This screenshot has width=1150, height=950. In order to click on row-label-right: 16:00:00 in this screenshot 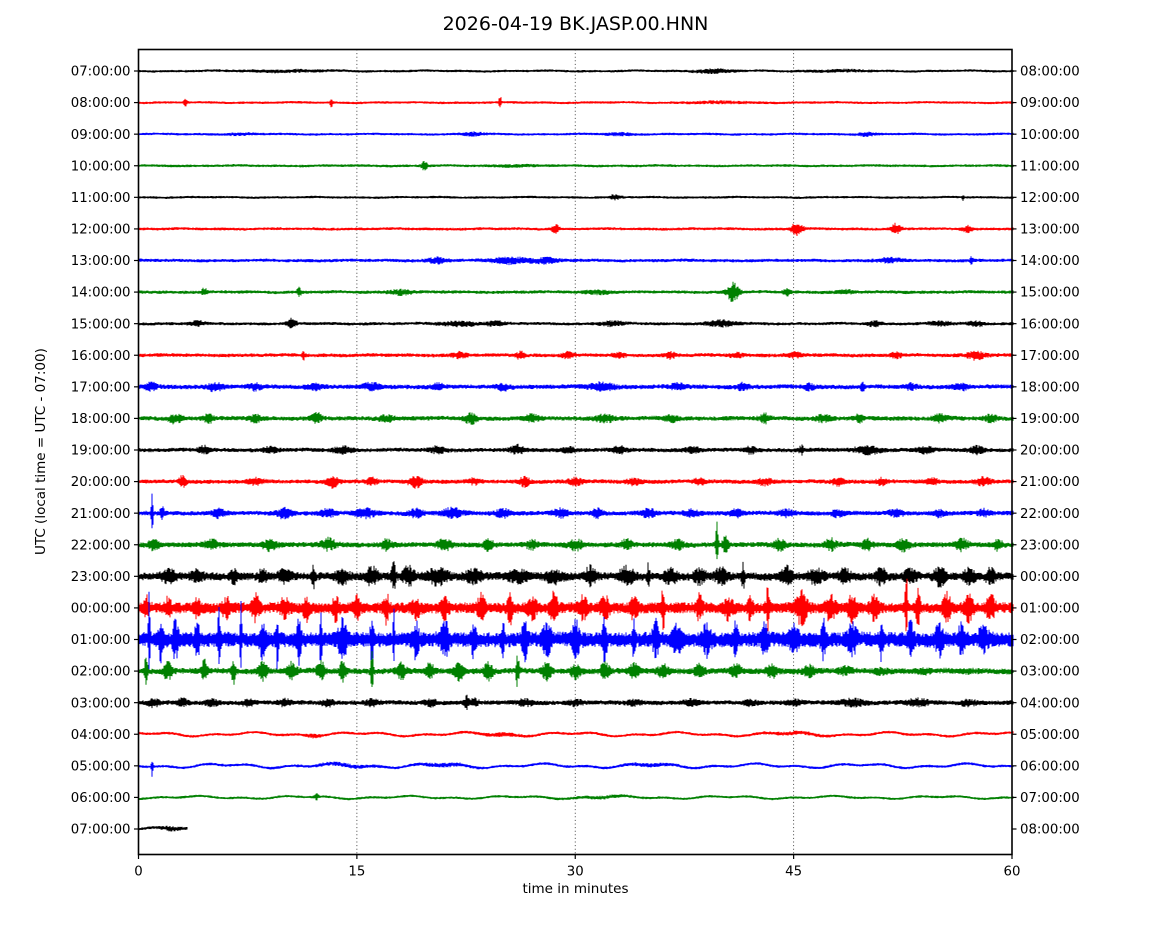, I will do `click(1050, 324)`.